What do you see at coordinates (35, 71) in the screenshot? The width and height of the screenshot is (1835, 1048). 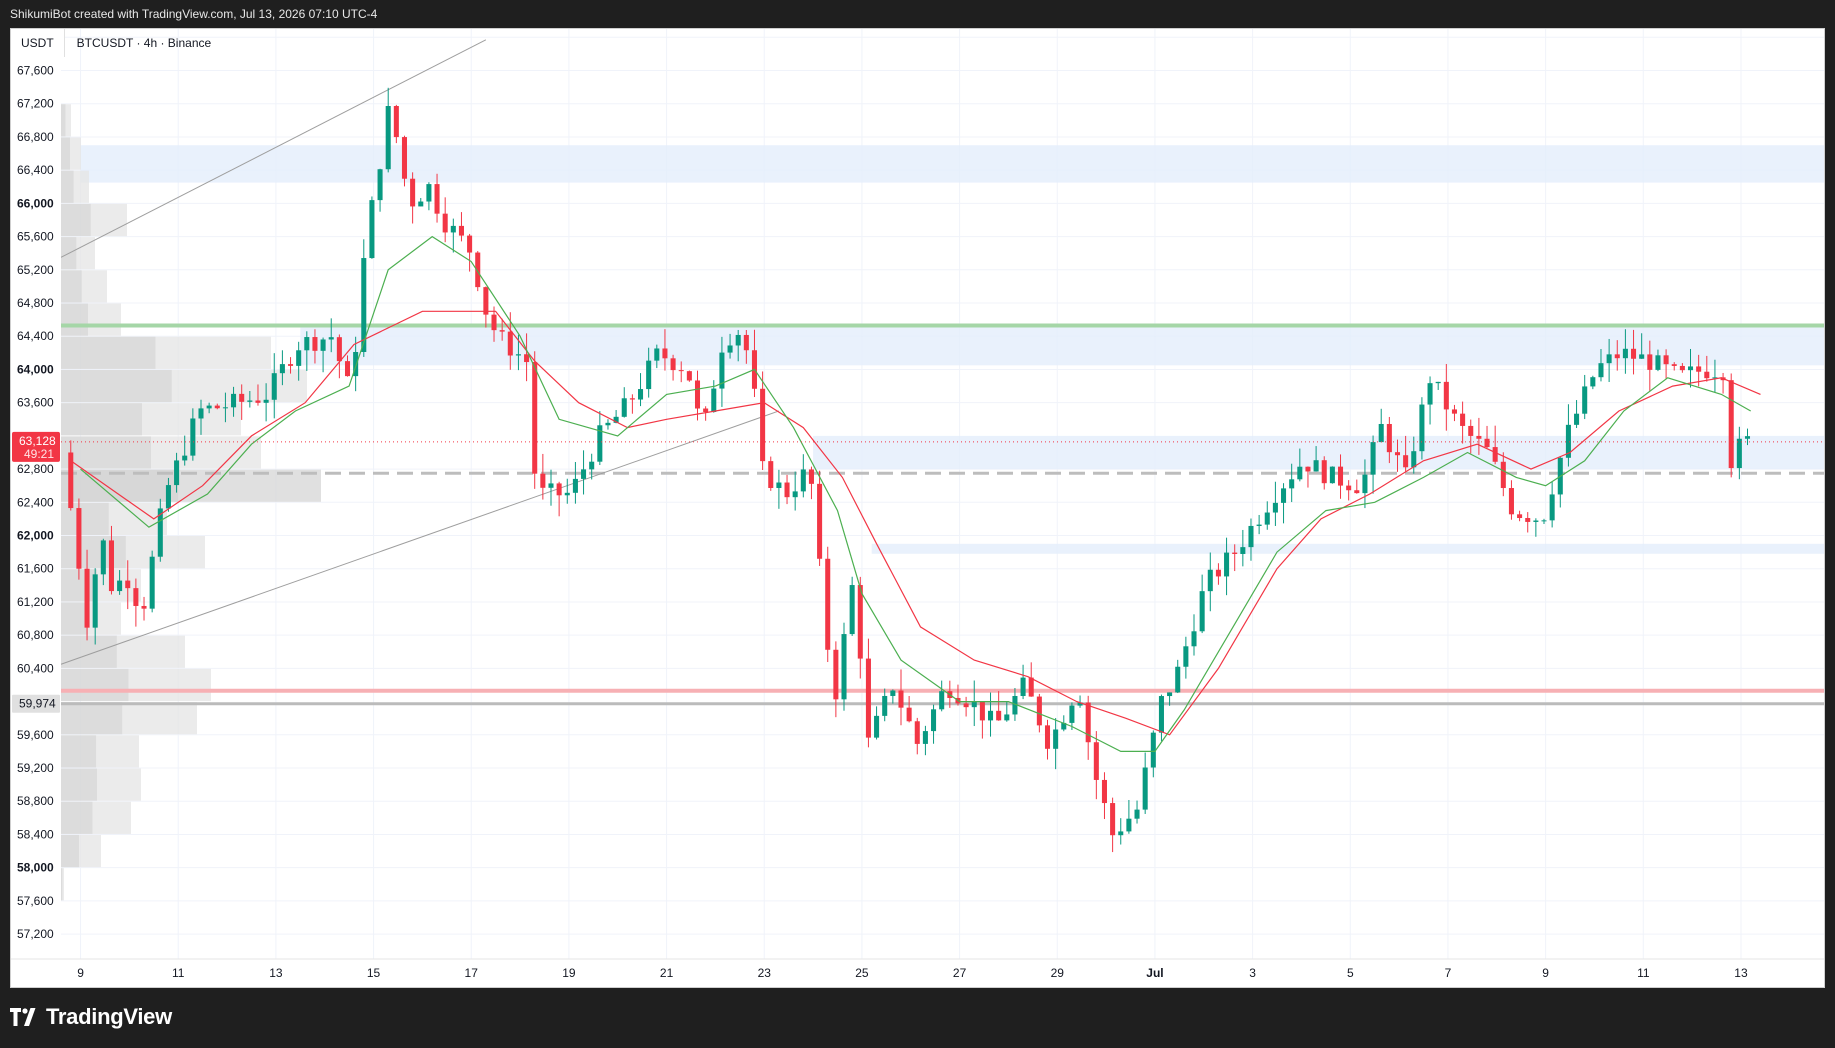 I see `y-tick-label: 67,600` at bounding box center [35, 71].